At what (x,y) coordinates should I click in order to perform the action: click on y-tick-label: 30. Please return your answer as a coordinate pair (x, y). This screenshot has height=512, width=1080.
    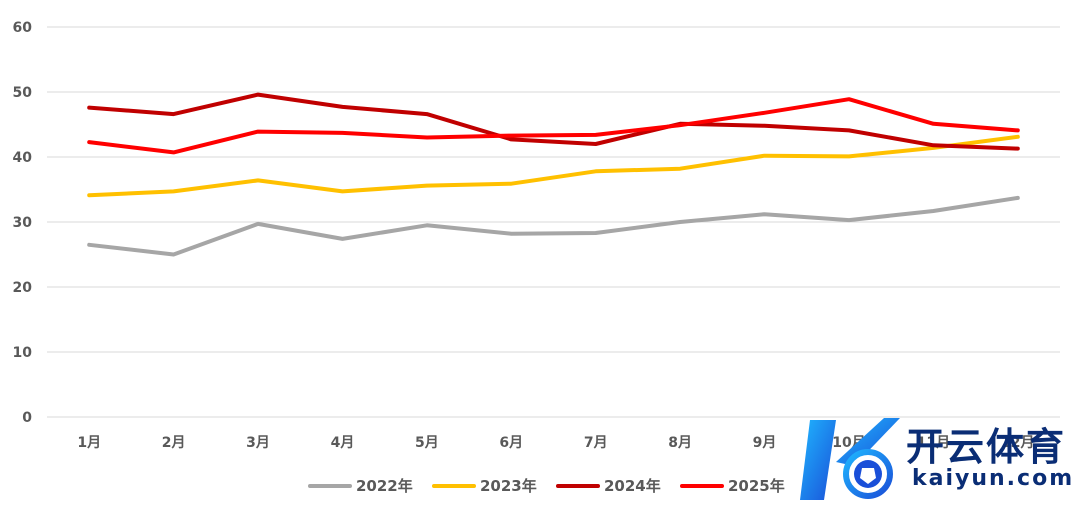
    Looking at the image, I should click on (23, 223).